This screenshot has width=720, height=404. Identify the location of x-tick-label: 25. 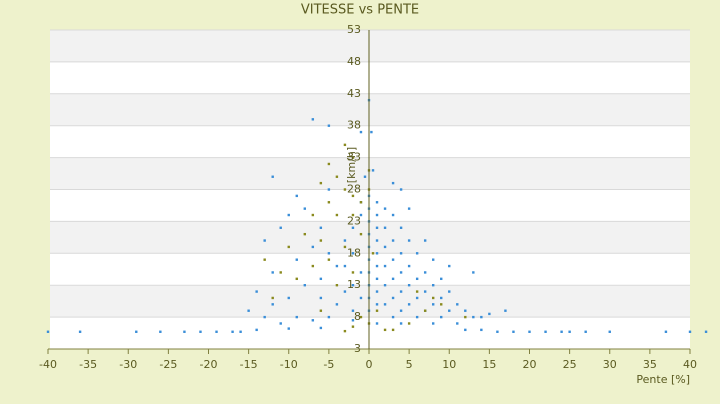
(570, 364).